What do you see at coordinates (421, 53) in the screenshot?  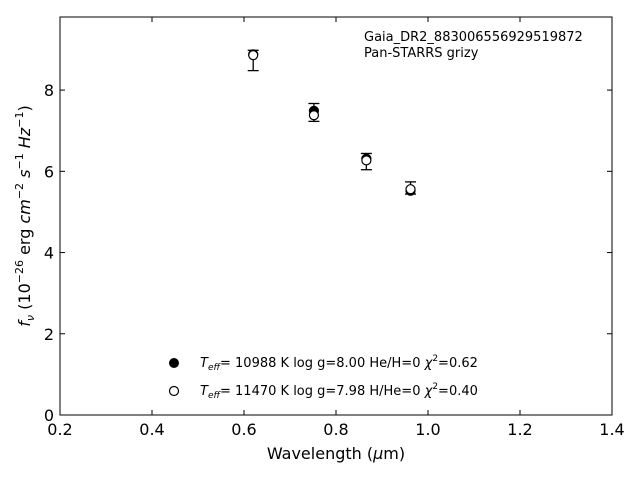 I see `survey-annotation: Pan-STARRS grizy` at bounding box center [421, 53].